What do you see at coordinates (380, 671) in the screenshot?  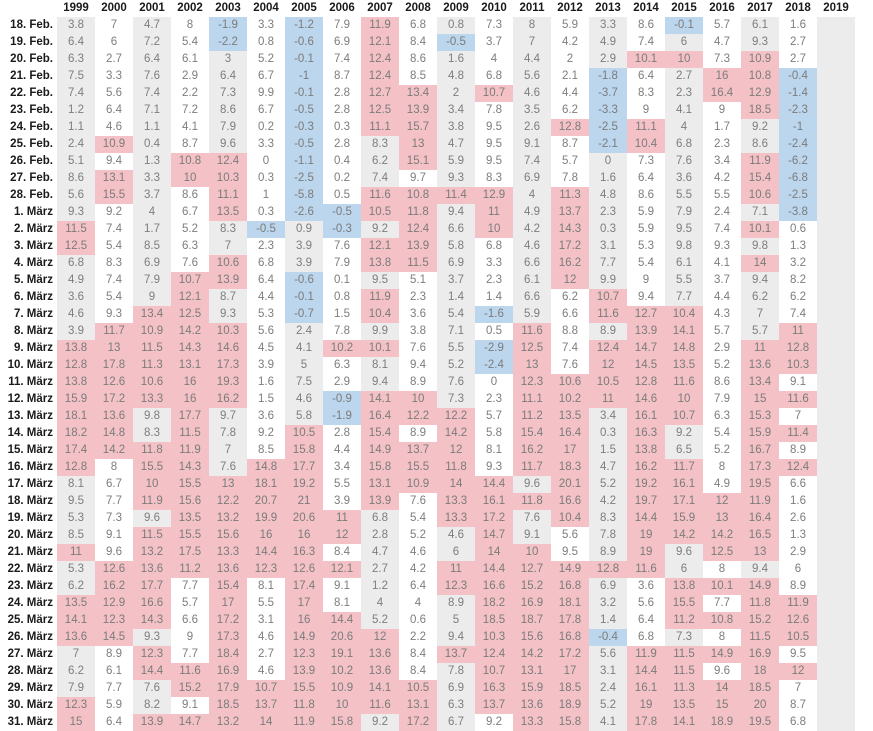 I see `value-cell: 13.6` at bounding box center [380, 671].